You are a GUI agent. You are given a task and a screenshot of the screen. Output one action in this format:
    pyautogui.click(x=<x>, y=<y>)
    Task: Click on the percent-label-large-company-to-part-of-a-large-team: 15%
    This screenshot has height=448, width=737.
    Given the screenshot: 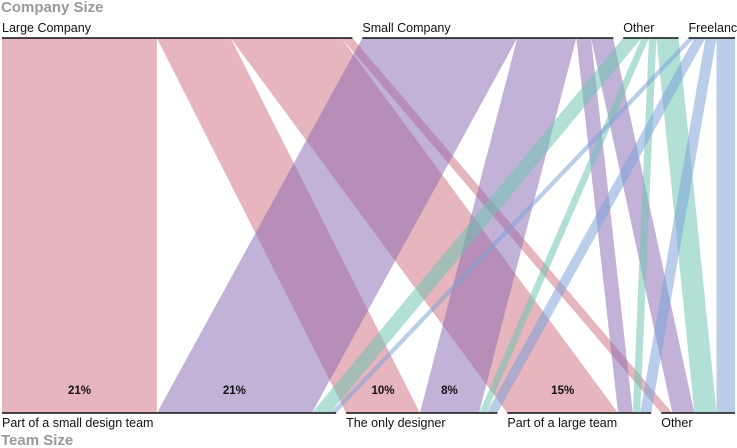 What is the action you would take?
    pyautogui.click(x=562, y=391)
    